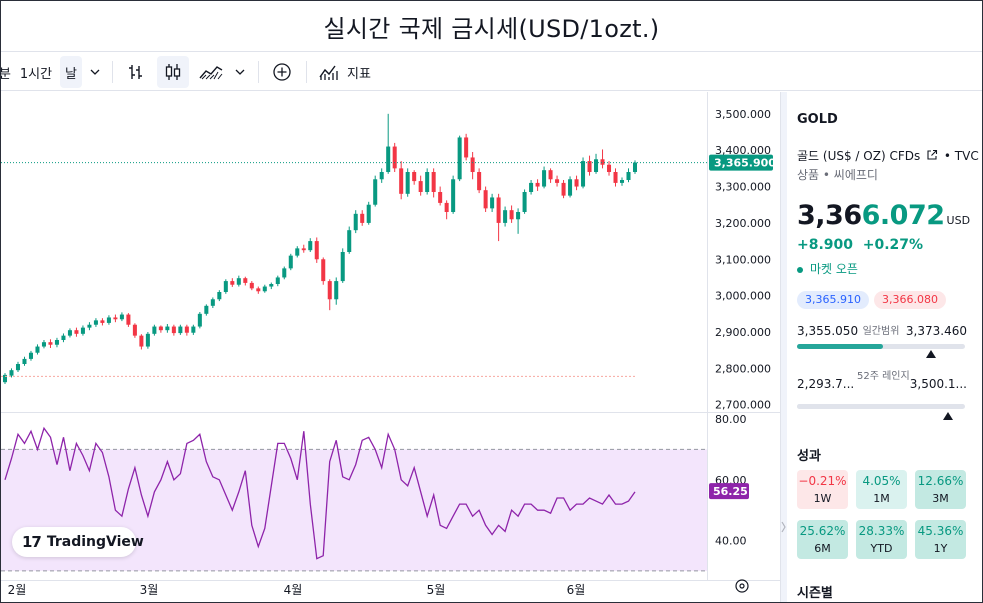 Image resolution: width=983 pixels, height=603 pixels. What do you see at coordinates (881, 489) in the screenshot?
I see `performance-card-1m: 4.05% 1M` at bounding box center [881, 489].